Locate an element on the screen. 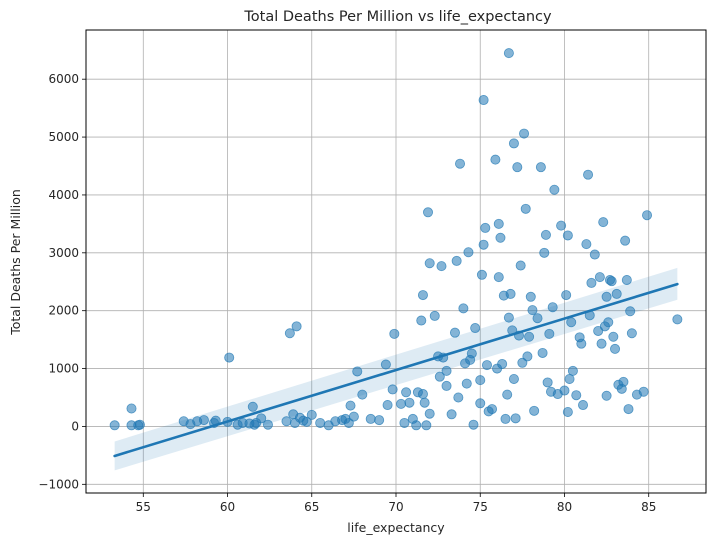  y-axis-label: Total Deaths Per Million is located at coordinates (15, 262).